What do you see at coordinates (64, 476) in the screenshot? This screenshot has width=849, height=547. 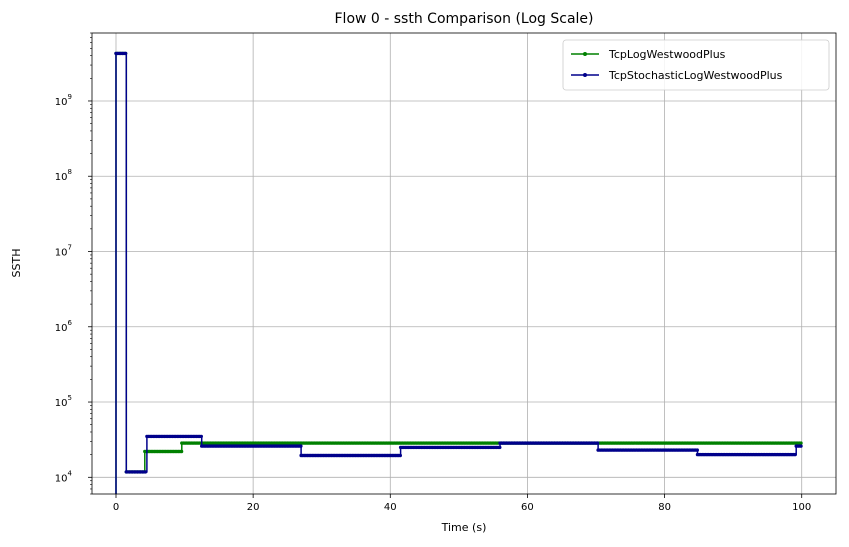 I see `y-tick-label: 10⁴` at bounding box center [64, 476].